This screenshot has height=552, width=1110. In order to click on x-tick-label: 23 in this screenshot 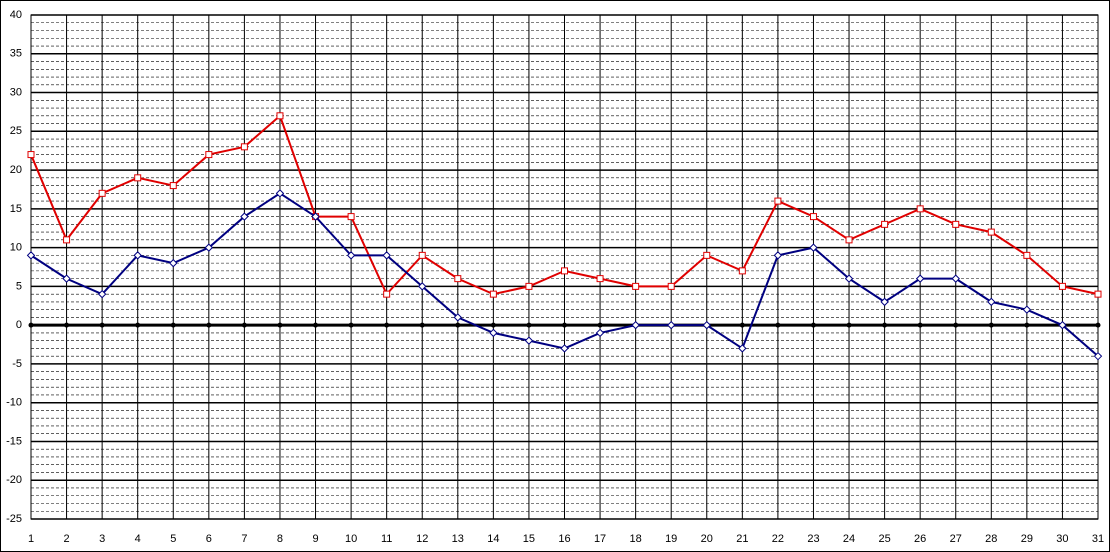, I will do `click(813, 539)`.